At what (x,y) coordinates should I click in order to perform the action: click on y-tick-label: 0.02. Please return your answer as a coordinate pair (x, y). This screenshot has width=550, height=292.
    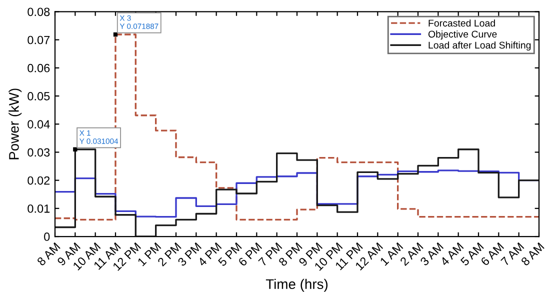
    Looking at the image, I should click on (39, 180).